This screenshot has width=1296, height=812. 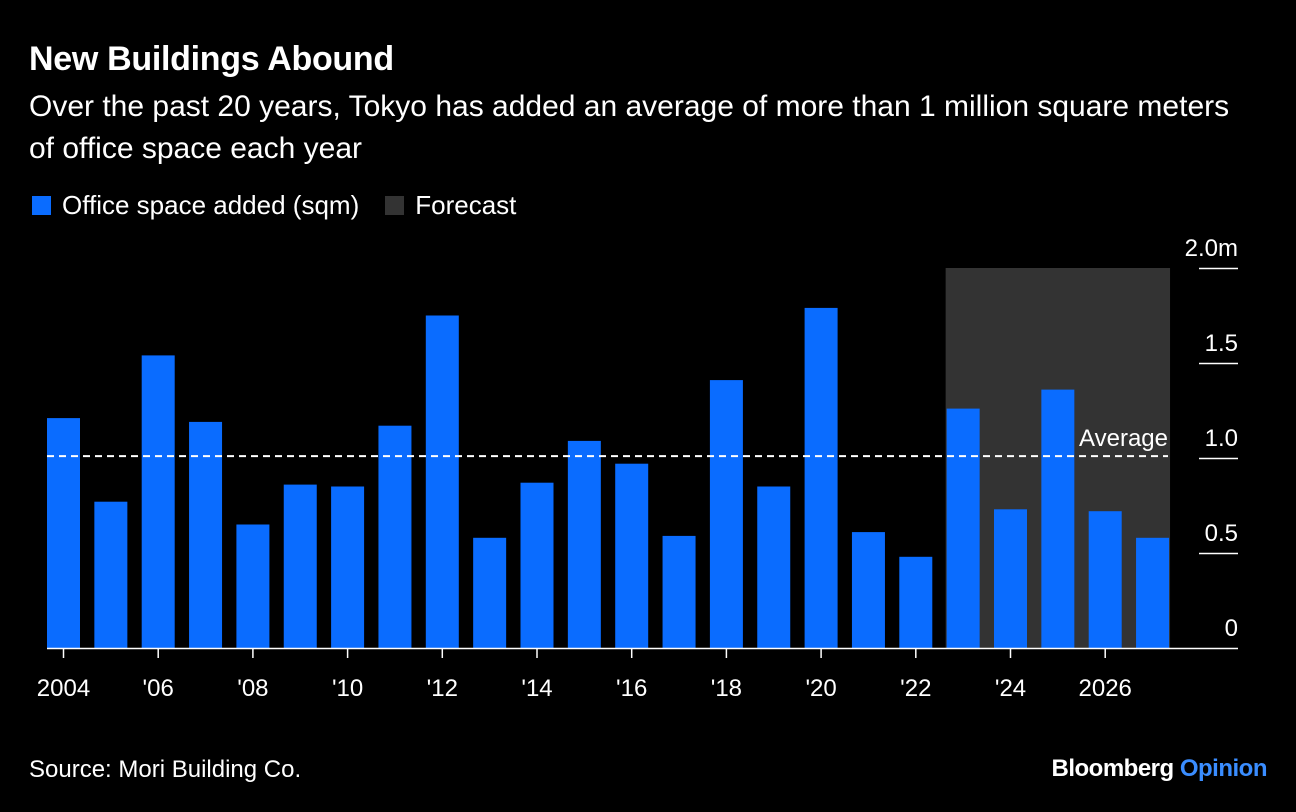 I want to click on bar-2009, so click(x=300, y=566).